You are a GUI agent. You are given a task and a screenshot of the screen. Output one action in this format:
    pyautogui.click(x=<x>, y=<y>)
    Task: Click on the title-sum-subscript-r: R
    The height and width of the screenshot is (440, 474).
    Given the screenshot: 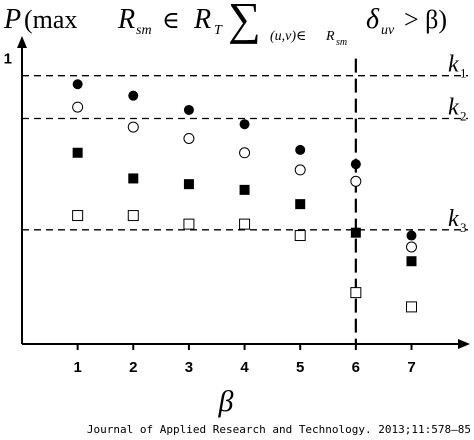 What is the action you would take?
    pyautogui.click(x=330, y=36)
    